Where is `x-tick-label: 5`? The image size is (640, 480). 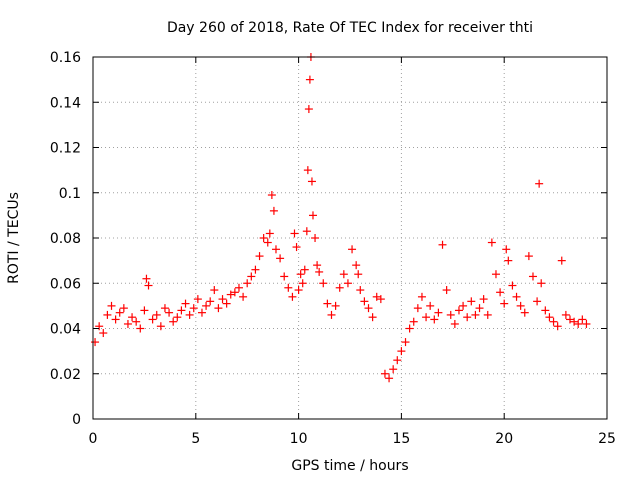
x-tick-label: 5 is located at coordinates (195, 439).